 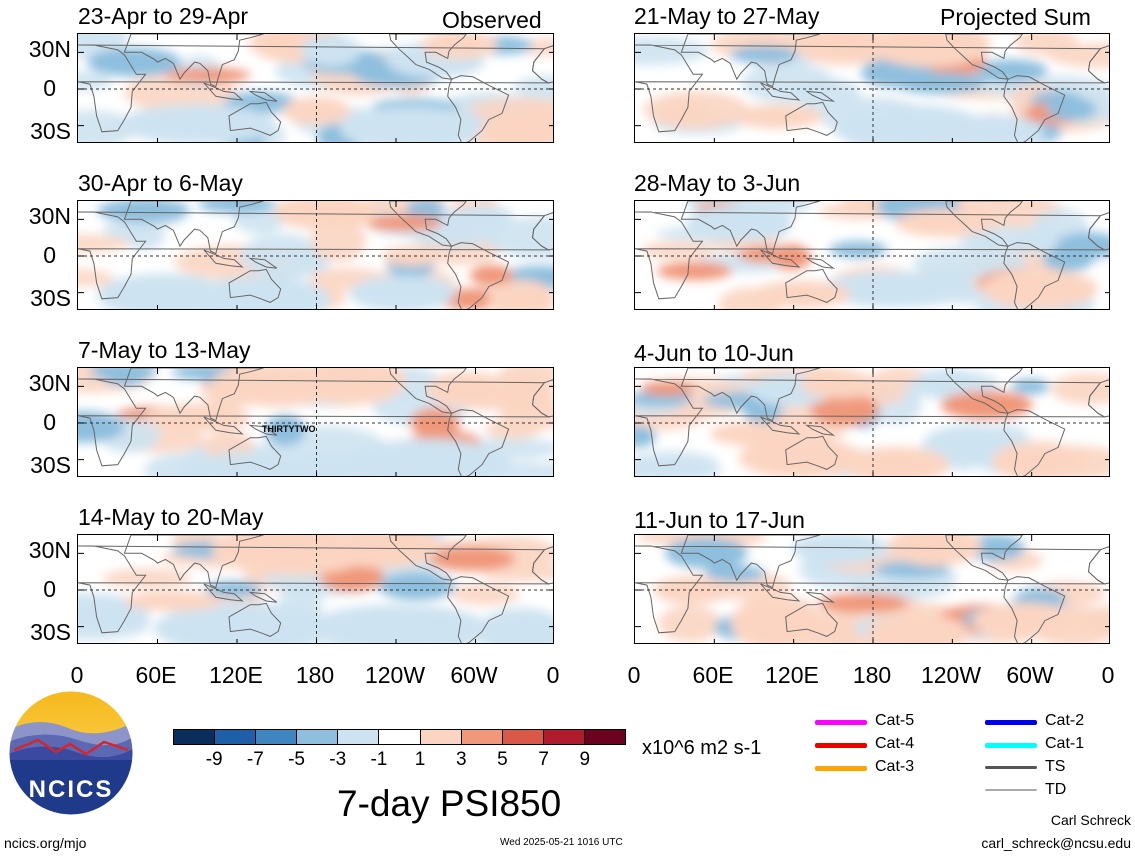 I want to click on observed-label: Observed, so click(x=492, y=20).